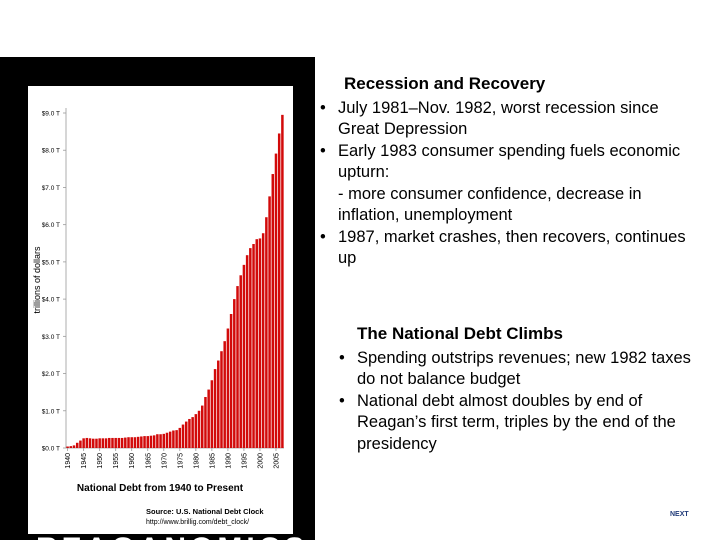 This screenshot has height=540, width=720. Describe the element at coordinates (260, 461) in the screenshot. I see `x-tick-label: 2000` at that location.